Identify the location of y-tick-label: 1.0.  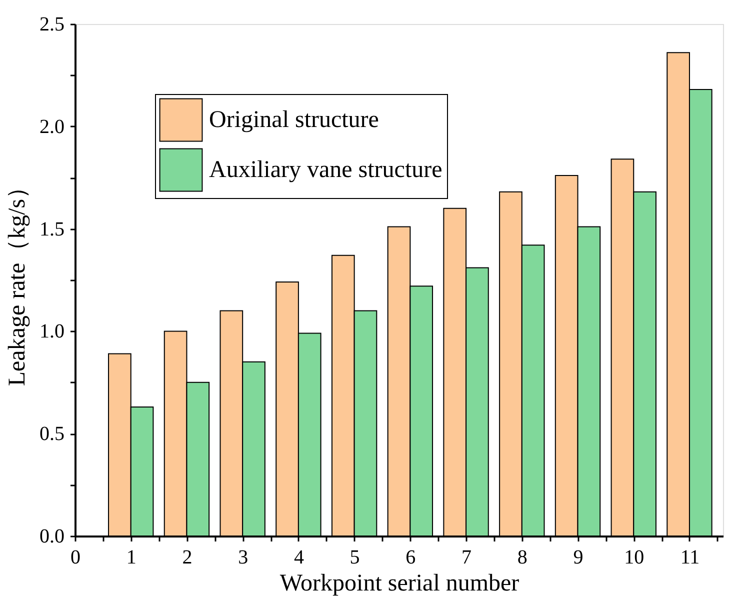
(52, 331).